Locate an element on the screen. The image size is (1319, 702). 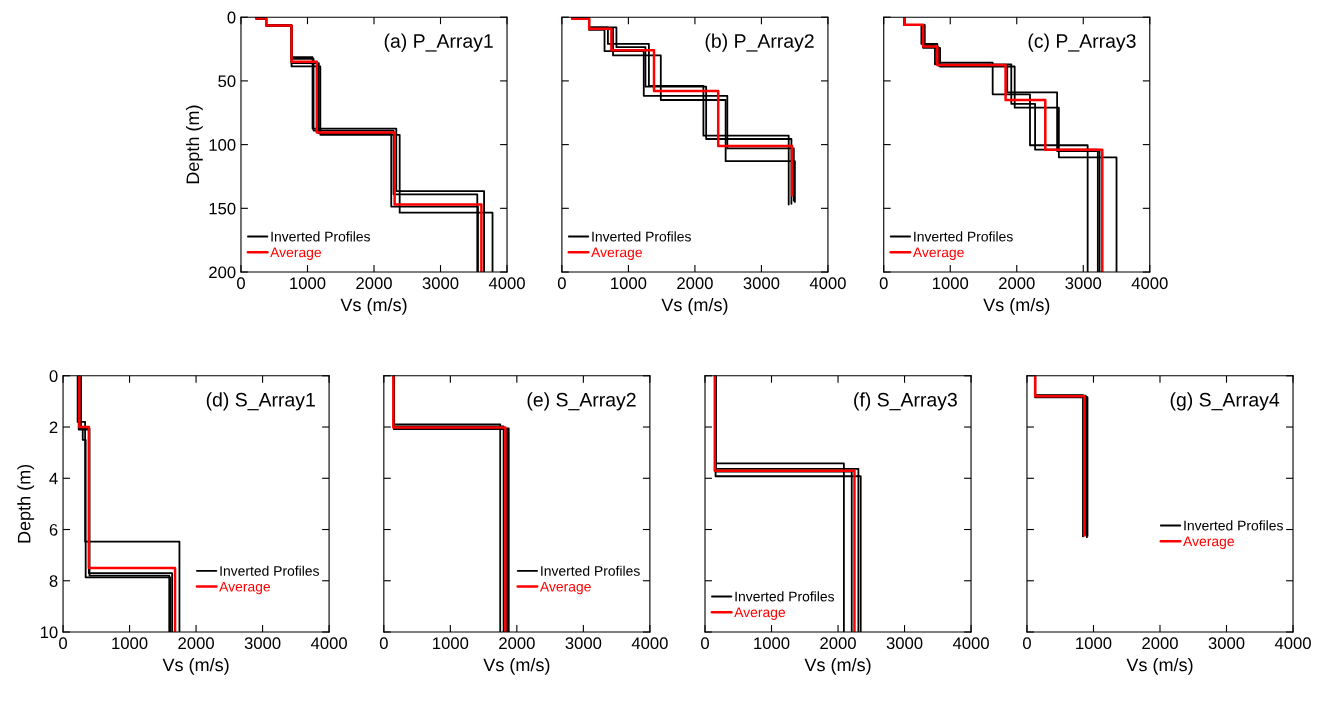
y-tick-label: 8 is located at coordinates (53, 581).